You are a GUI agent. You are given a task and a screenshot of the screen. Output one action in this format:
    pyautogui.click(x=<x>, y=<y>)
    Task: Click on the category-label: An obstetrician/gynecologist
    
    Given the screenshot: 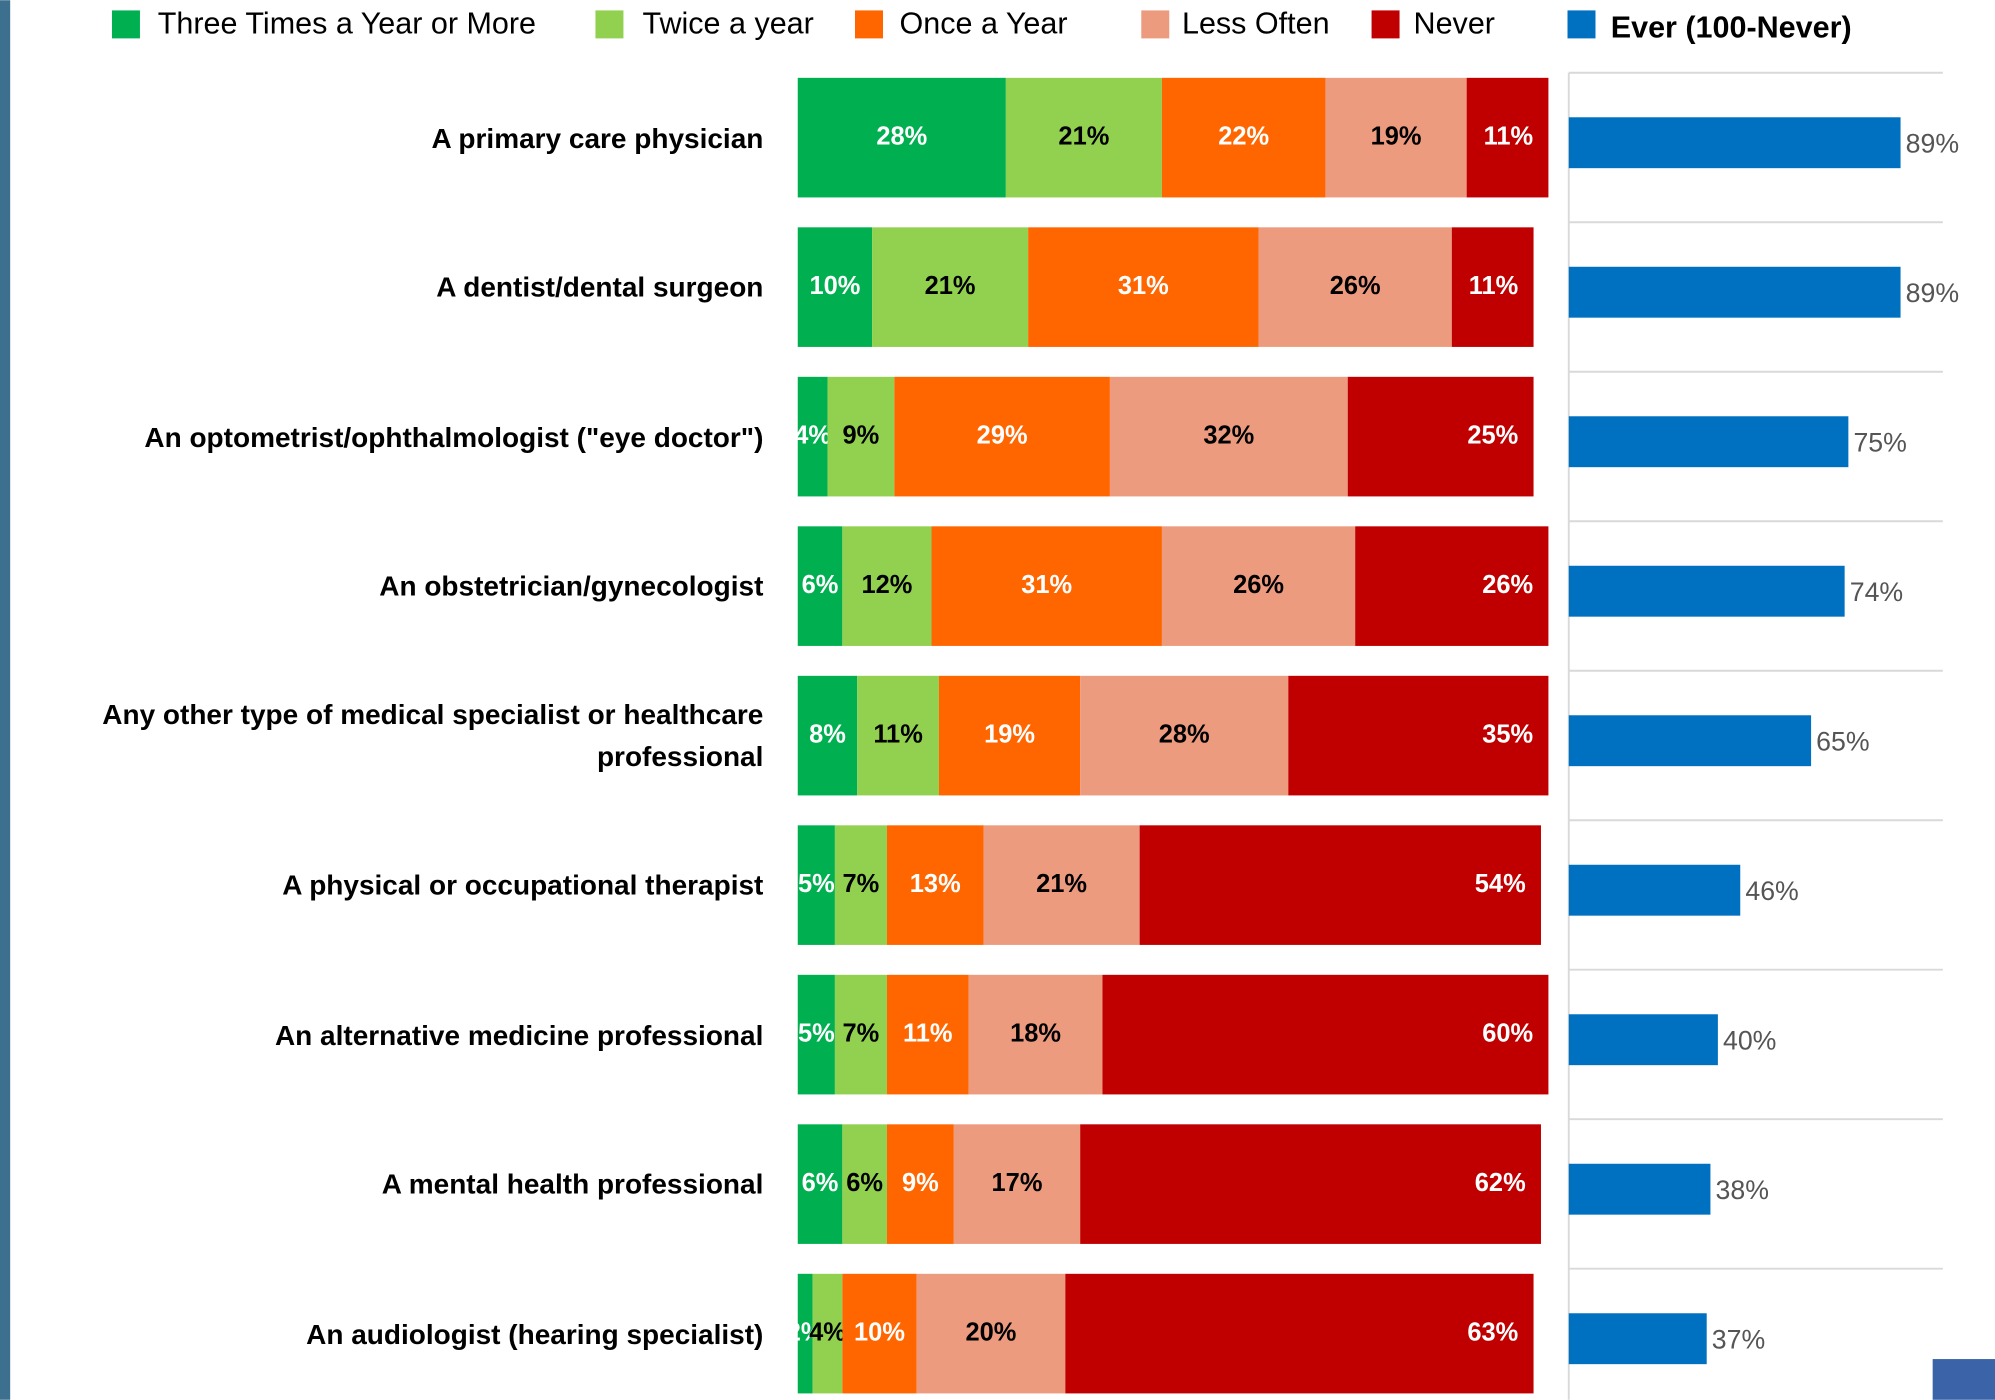 What is the action you would take?
    pyautogui.click(x=571, y=586)
    